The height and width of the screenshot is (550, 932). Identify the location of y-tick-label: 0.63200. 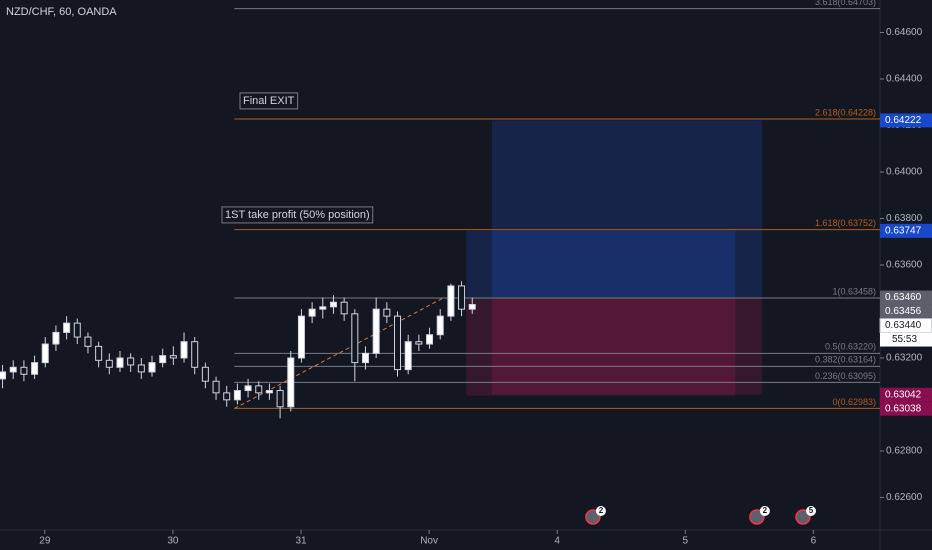
(904, 358).